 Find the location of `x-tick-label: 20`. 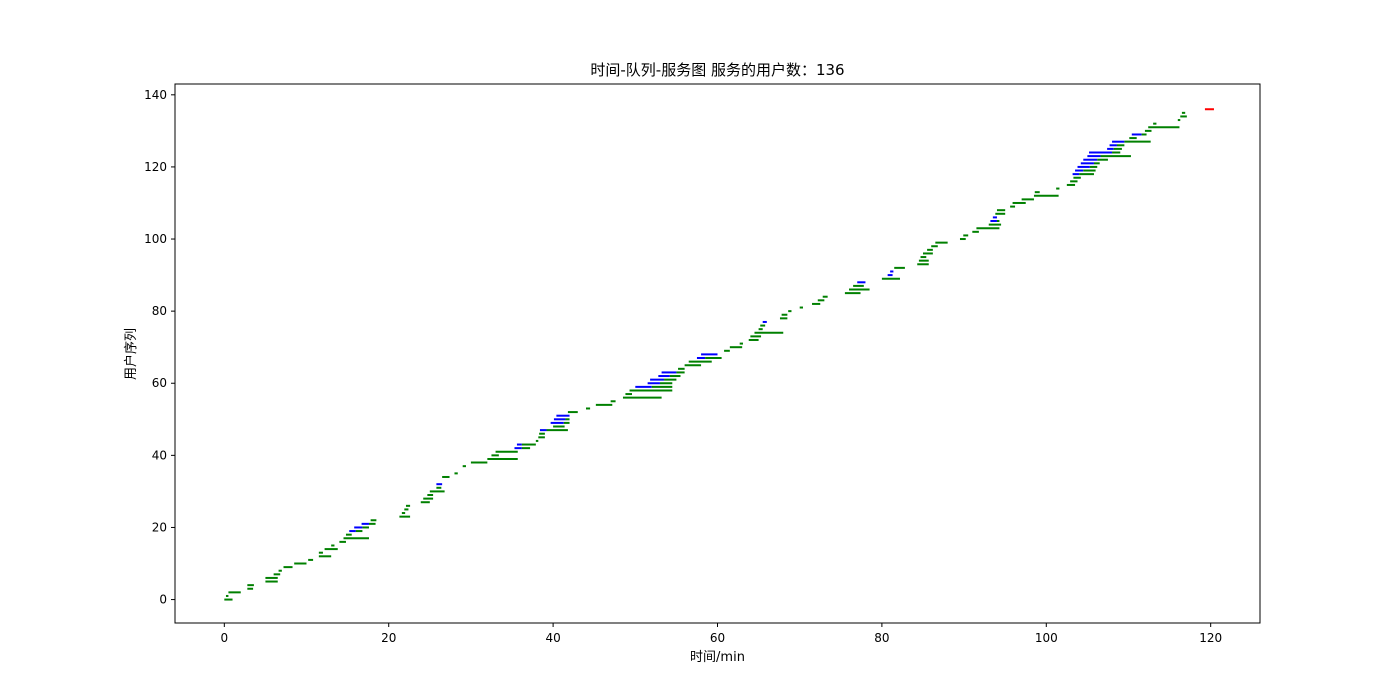

x-tick-label: 20 is located at coordinates (388, 638).